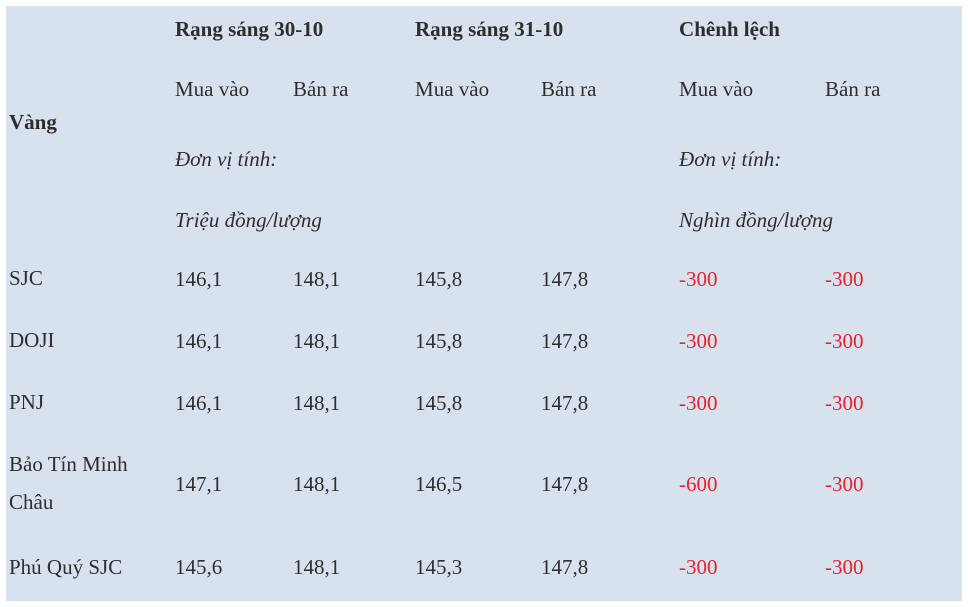 The image size is (968, 607). I want to click on unit-value-left: Triệu đồng/lượng, so click(248, 219).